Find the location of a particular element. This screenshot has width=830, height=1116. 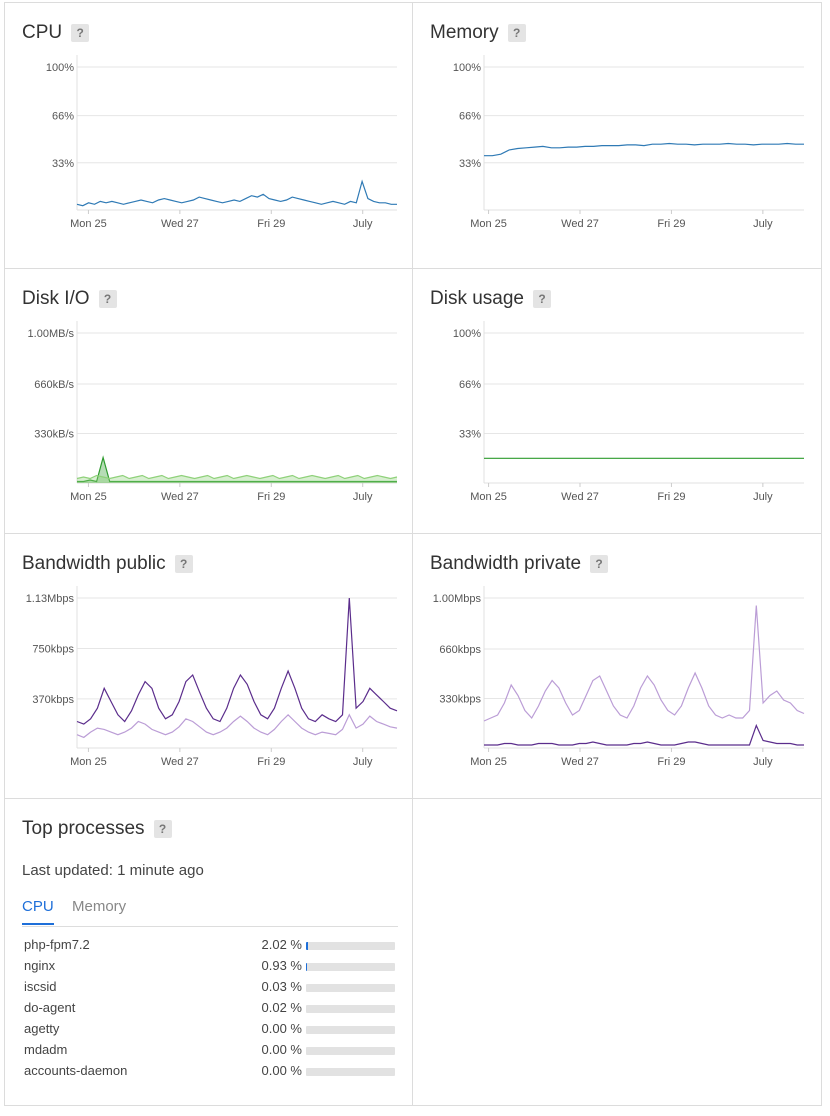

y-tick-label: 370kbps is located at coordinates (53, 700).